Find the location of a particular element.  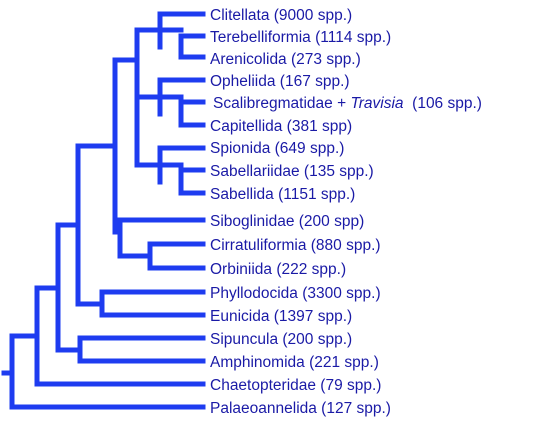

tip-label-spionida: Spionida (649 spp.) is located at coordinates (277, 148).